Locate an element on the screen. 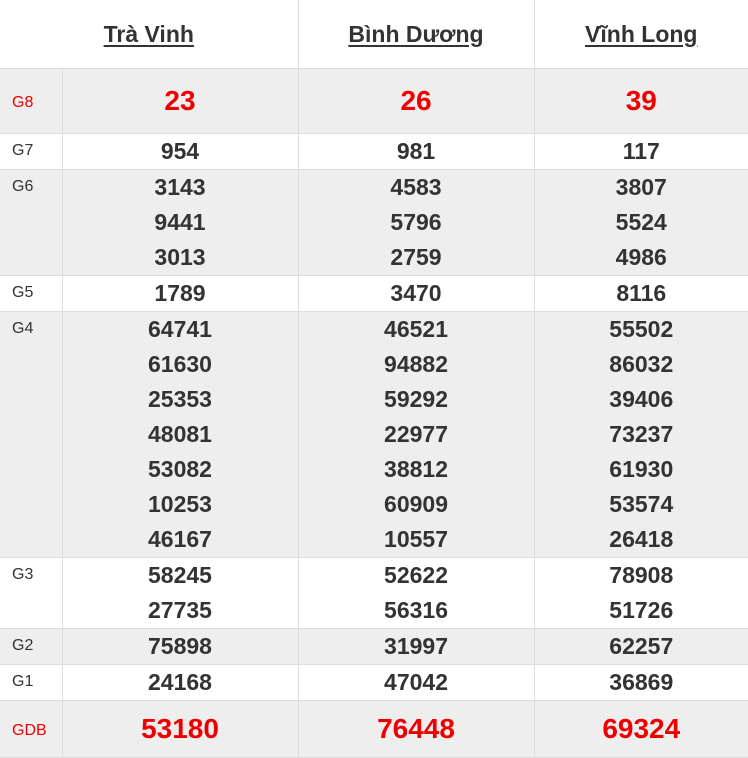 The image size is (748, 758). prize-cell: 47042 is located at coordinates (416, 682).